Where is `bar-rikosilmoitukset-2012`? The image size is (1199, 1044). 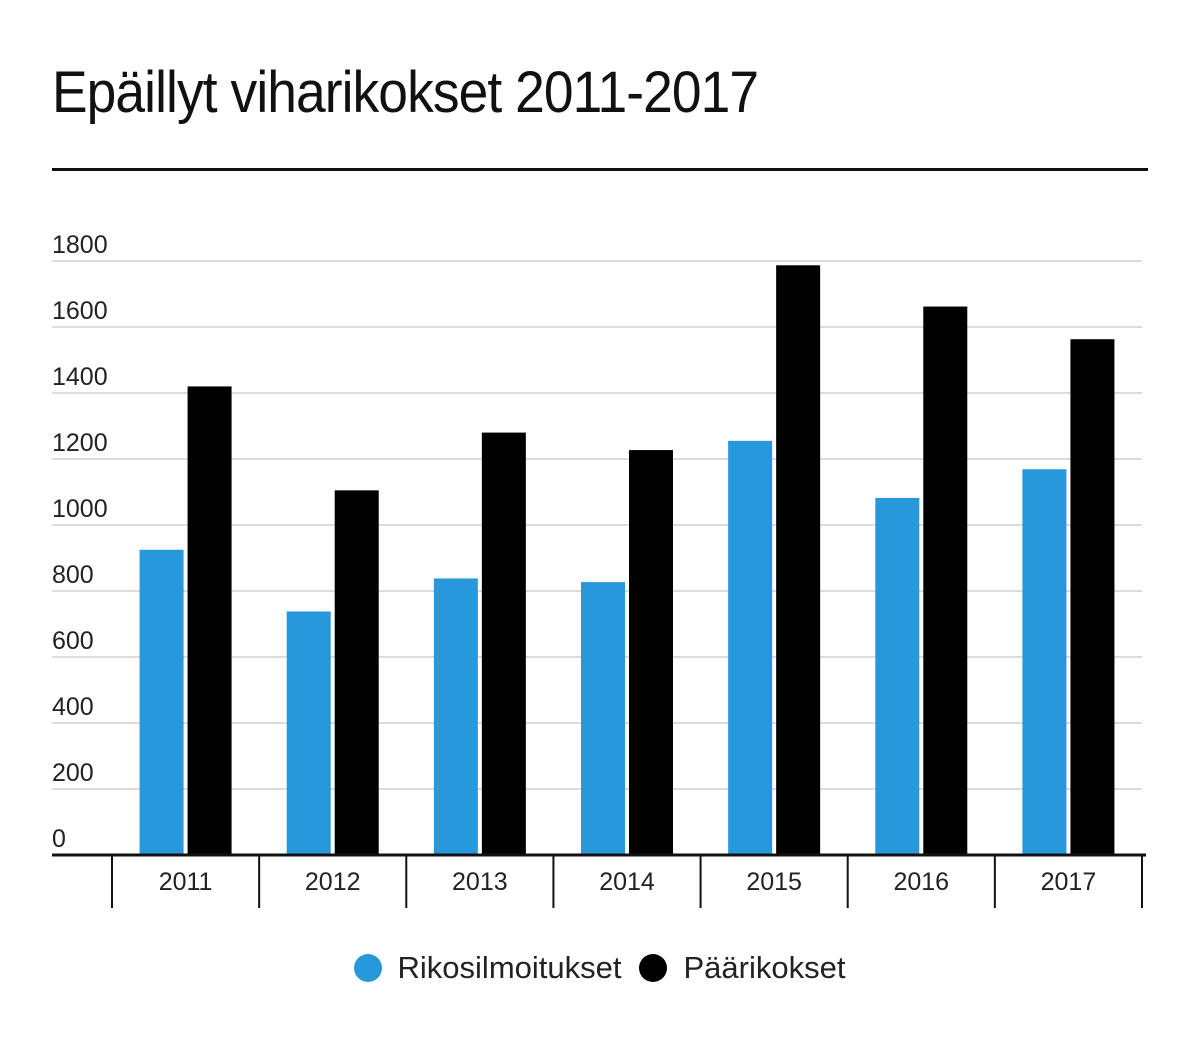
bar-rikosilmoitukset-2012 is located at coordinates (308, 733).